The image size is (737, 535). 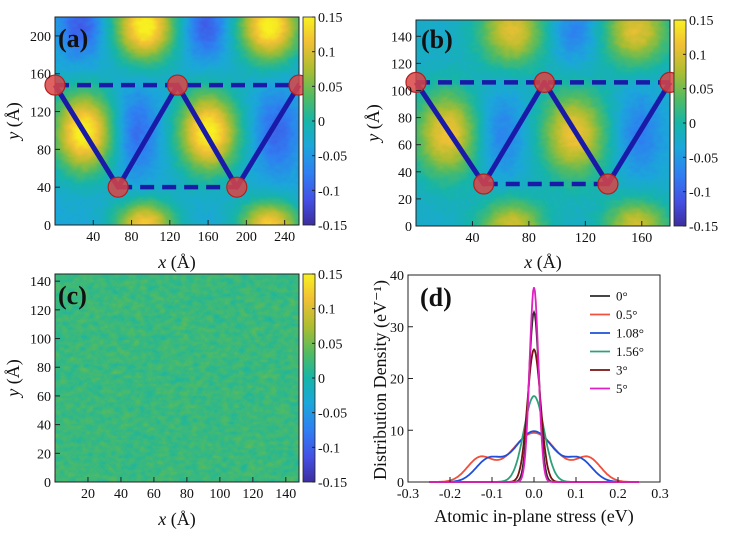 I want to click on panel-b-stress-map, so click(x=543, y=123).